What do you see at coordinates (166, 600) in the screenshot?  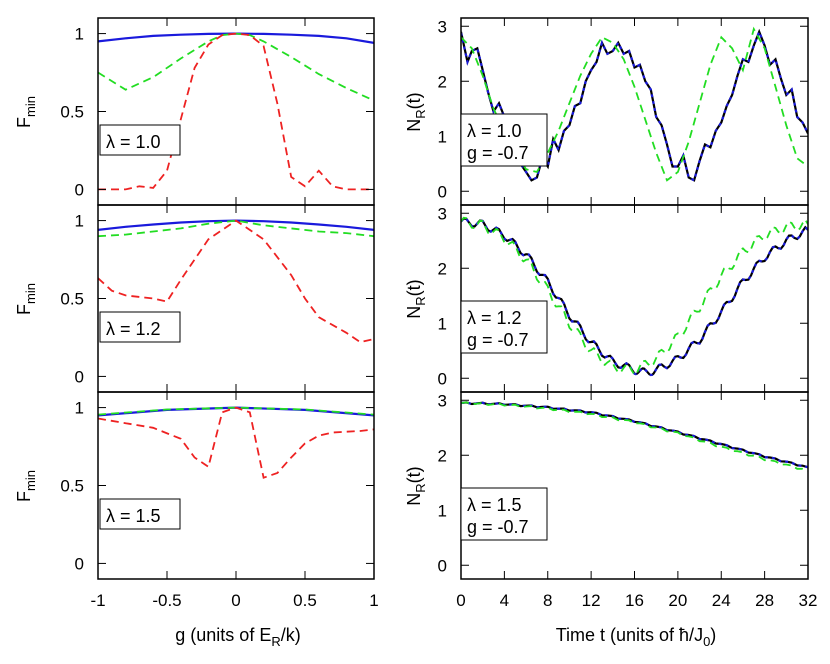 I see `x-tick-label: -0.5` at bounding box center [166, 600].